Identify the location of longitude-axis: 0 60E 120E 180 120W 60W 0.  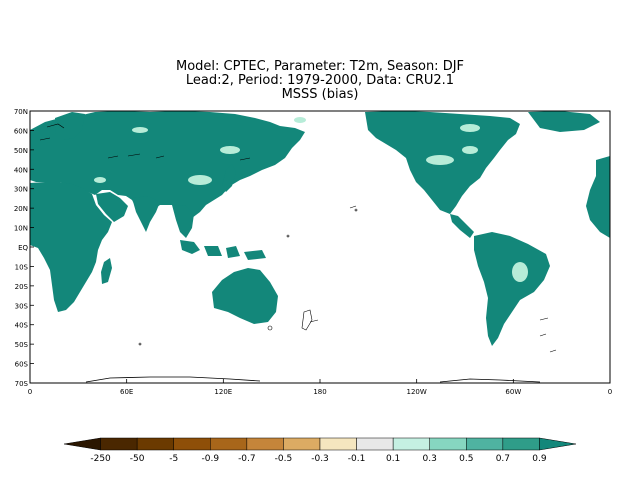
(320, 387).